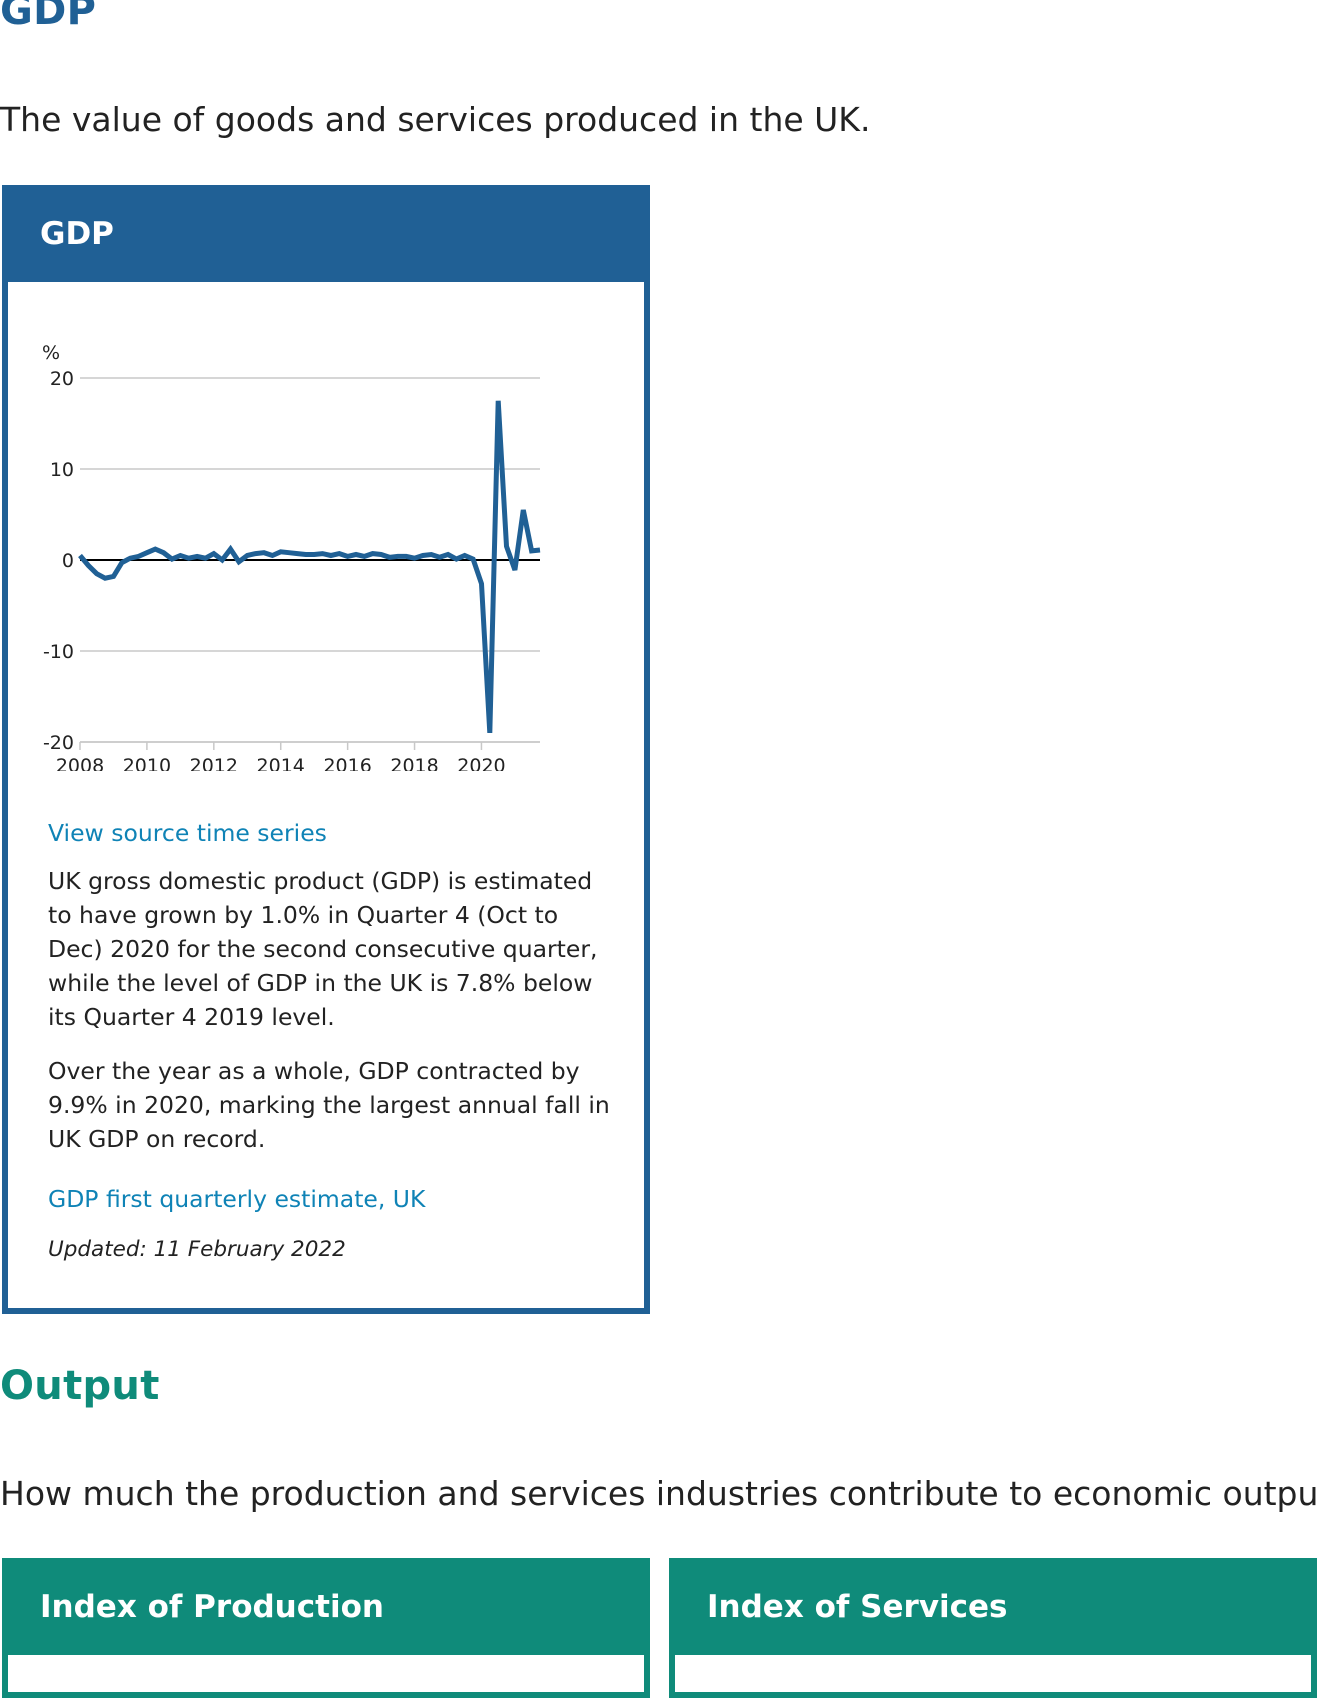  Describe the element at coordinates (414, 763) in the screenshot. I see `x-tick-label: 2018` at that location.